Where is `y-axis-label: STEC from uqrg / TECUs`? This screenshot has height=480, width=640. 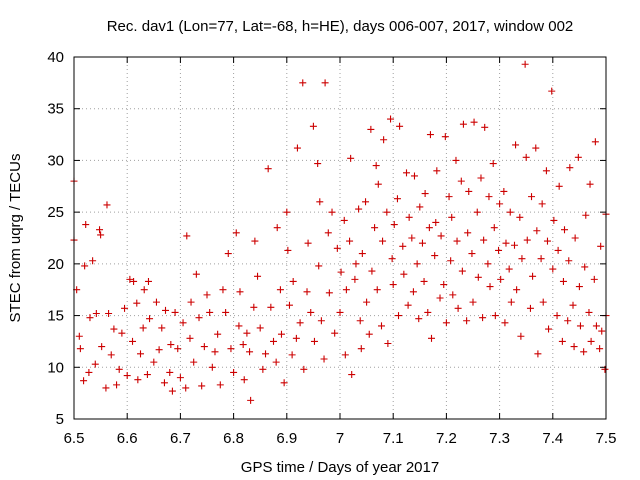
y-axis-label: STEC from uqrg / TECUs is located at coordinates (15, 238).